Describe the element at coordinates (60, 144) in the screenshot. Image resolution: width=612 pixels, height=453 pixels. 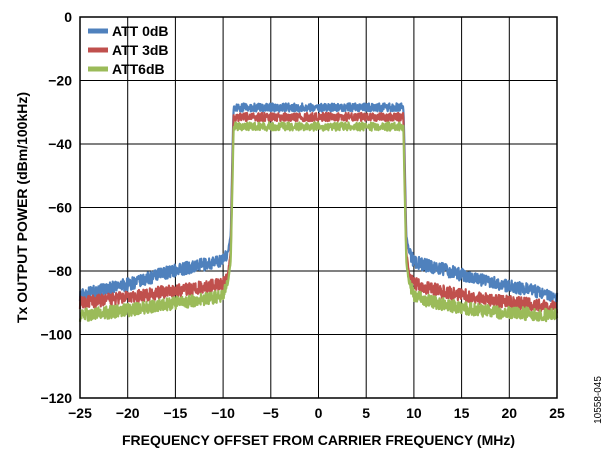
I see `y-tick-label: −40` at that location.